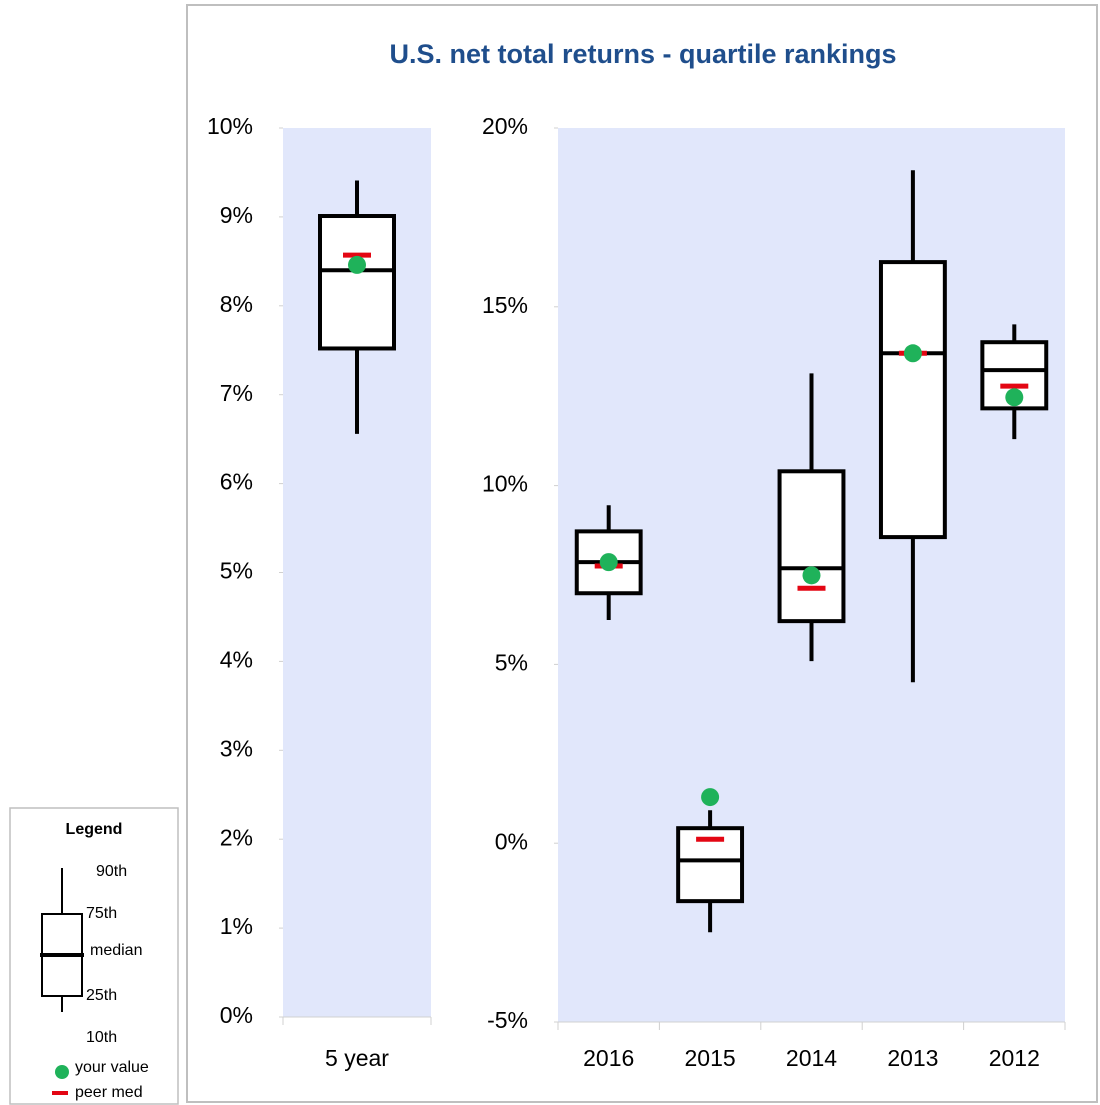  What do you see at coordinates (62, 1072) in the screenshot?
I see `legend-value-marker` at bounding box center [62, 1072].